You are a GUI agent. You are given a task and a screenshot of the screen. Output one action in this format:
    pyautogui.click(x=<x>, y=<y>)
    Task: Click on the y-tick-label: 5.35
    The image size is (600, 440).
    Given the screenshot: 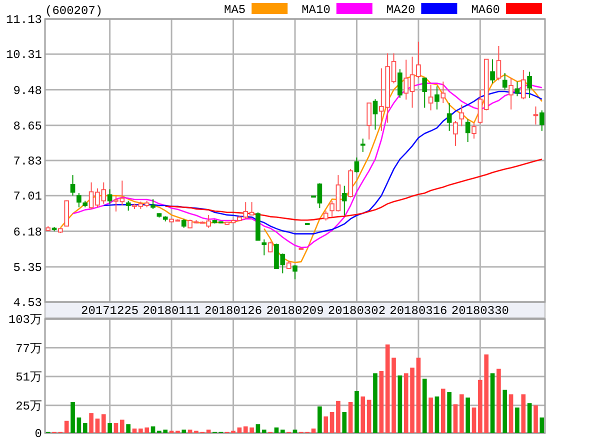 What is the action you would take?
    pyautogui.click(x=27, y=267)
    